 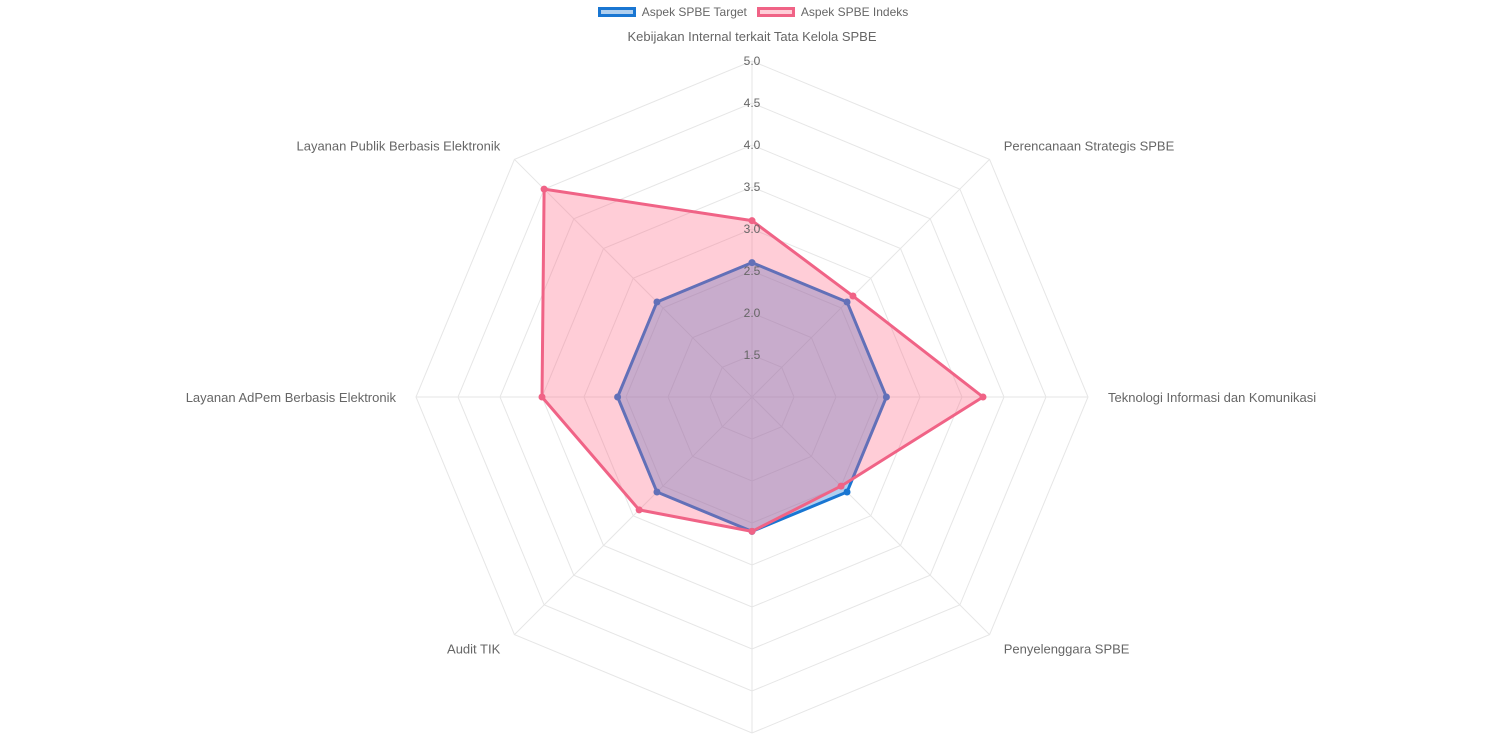 I want to click on legend-item-target: Aspek SPBE Target, so click(x=672, y=12).